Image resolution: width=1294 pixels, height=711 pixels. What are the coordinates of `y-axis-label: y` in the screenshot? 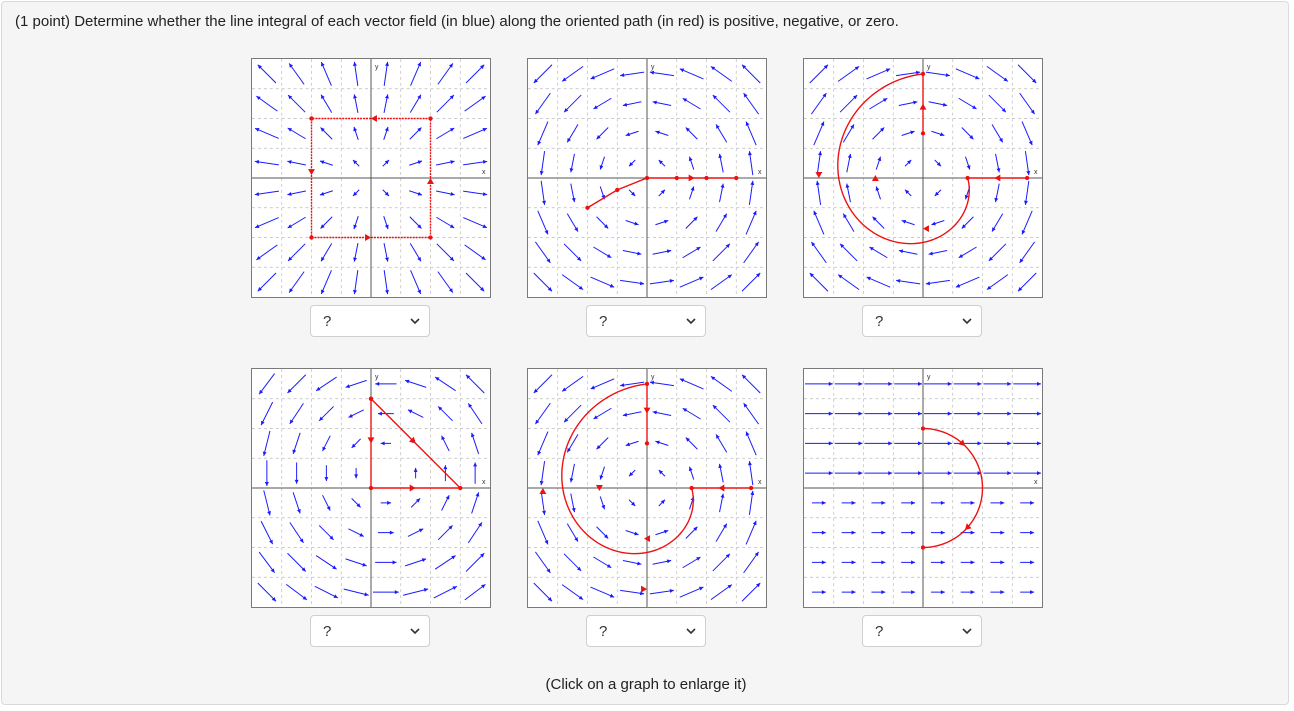 It's located at (929, 377).